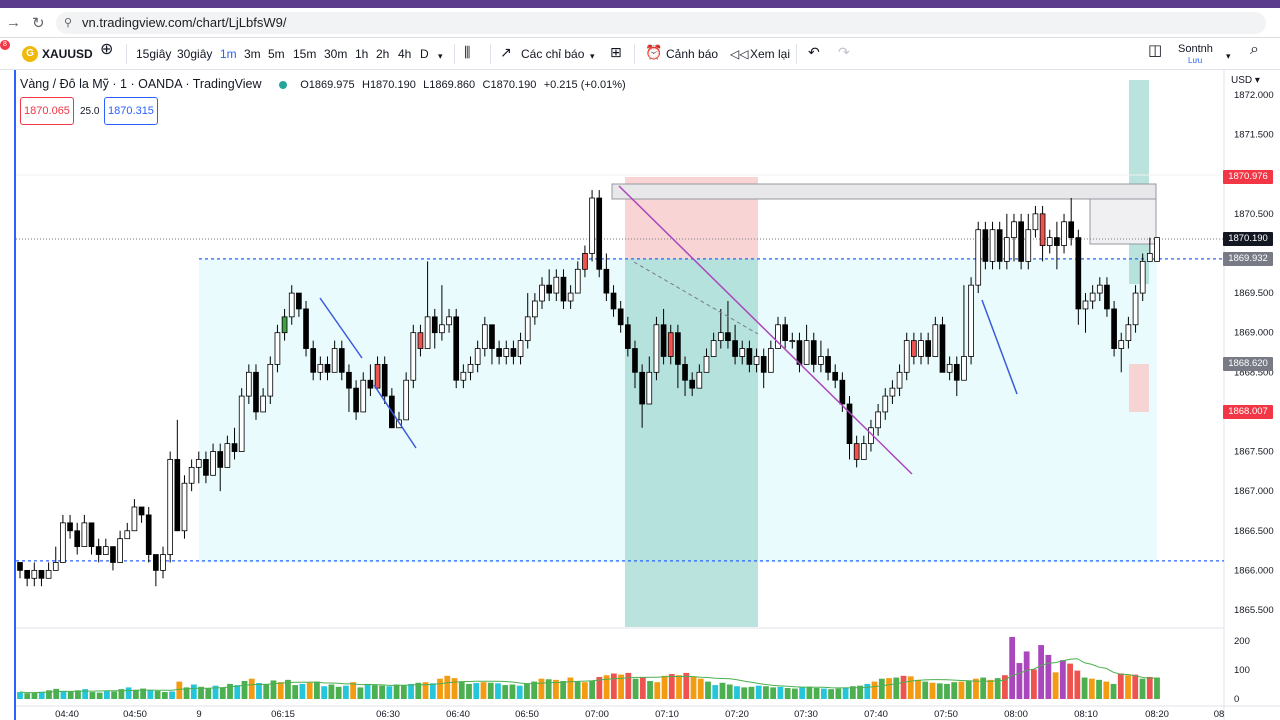 The width and height of the screenshot is (1280, 720). What do you see at coordinates (654, 52) in the screenshot?
I see `alert-clock-icon: ⏰` at bounding box center [654, 52].